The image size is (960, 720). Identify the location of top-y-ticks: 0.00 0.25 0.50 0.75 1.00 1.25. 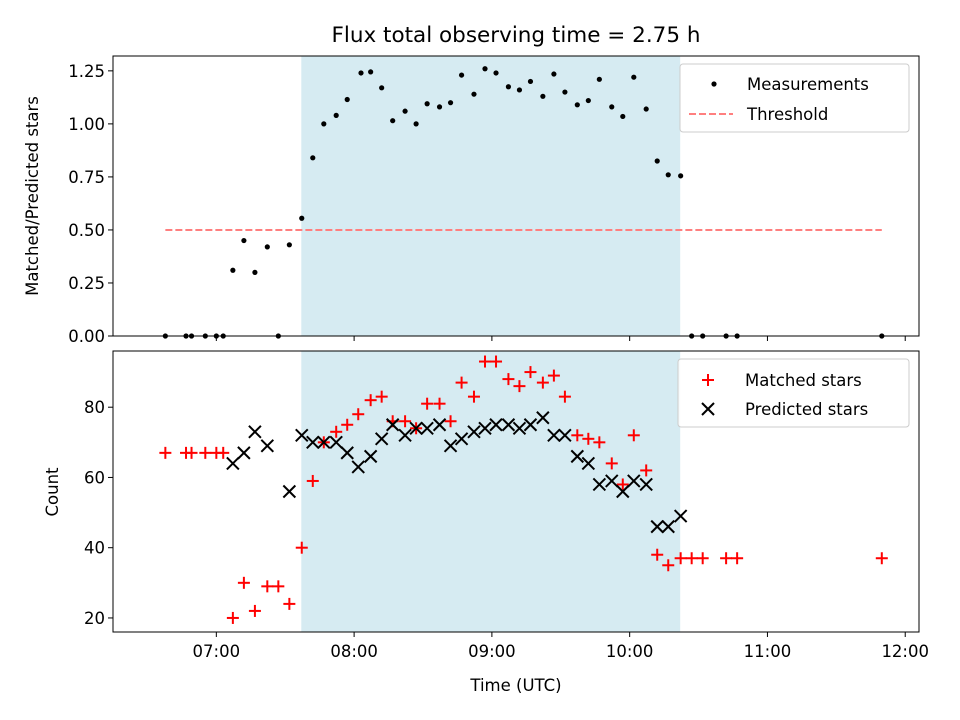
(90, 204).